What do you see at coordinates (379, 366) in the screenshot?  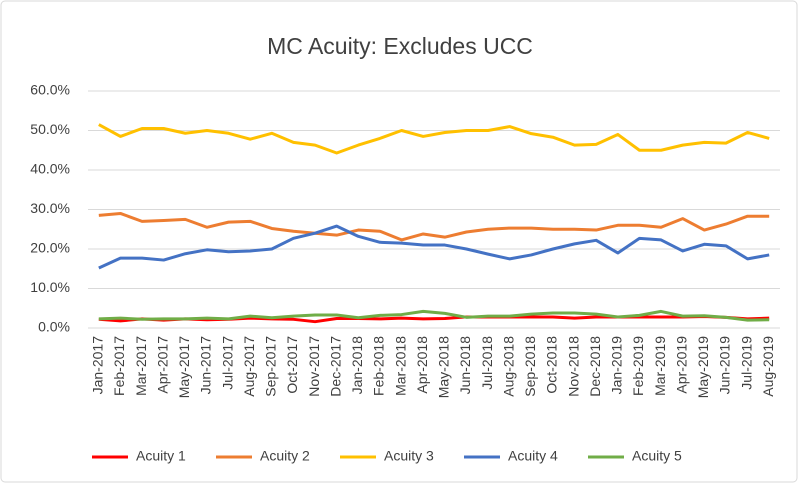 I see `x-tick-label: Feb-2018` at bounding box center [379, 366].